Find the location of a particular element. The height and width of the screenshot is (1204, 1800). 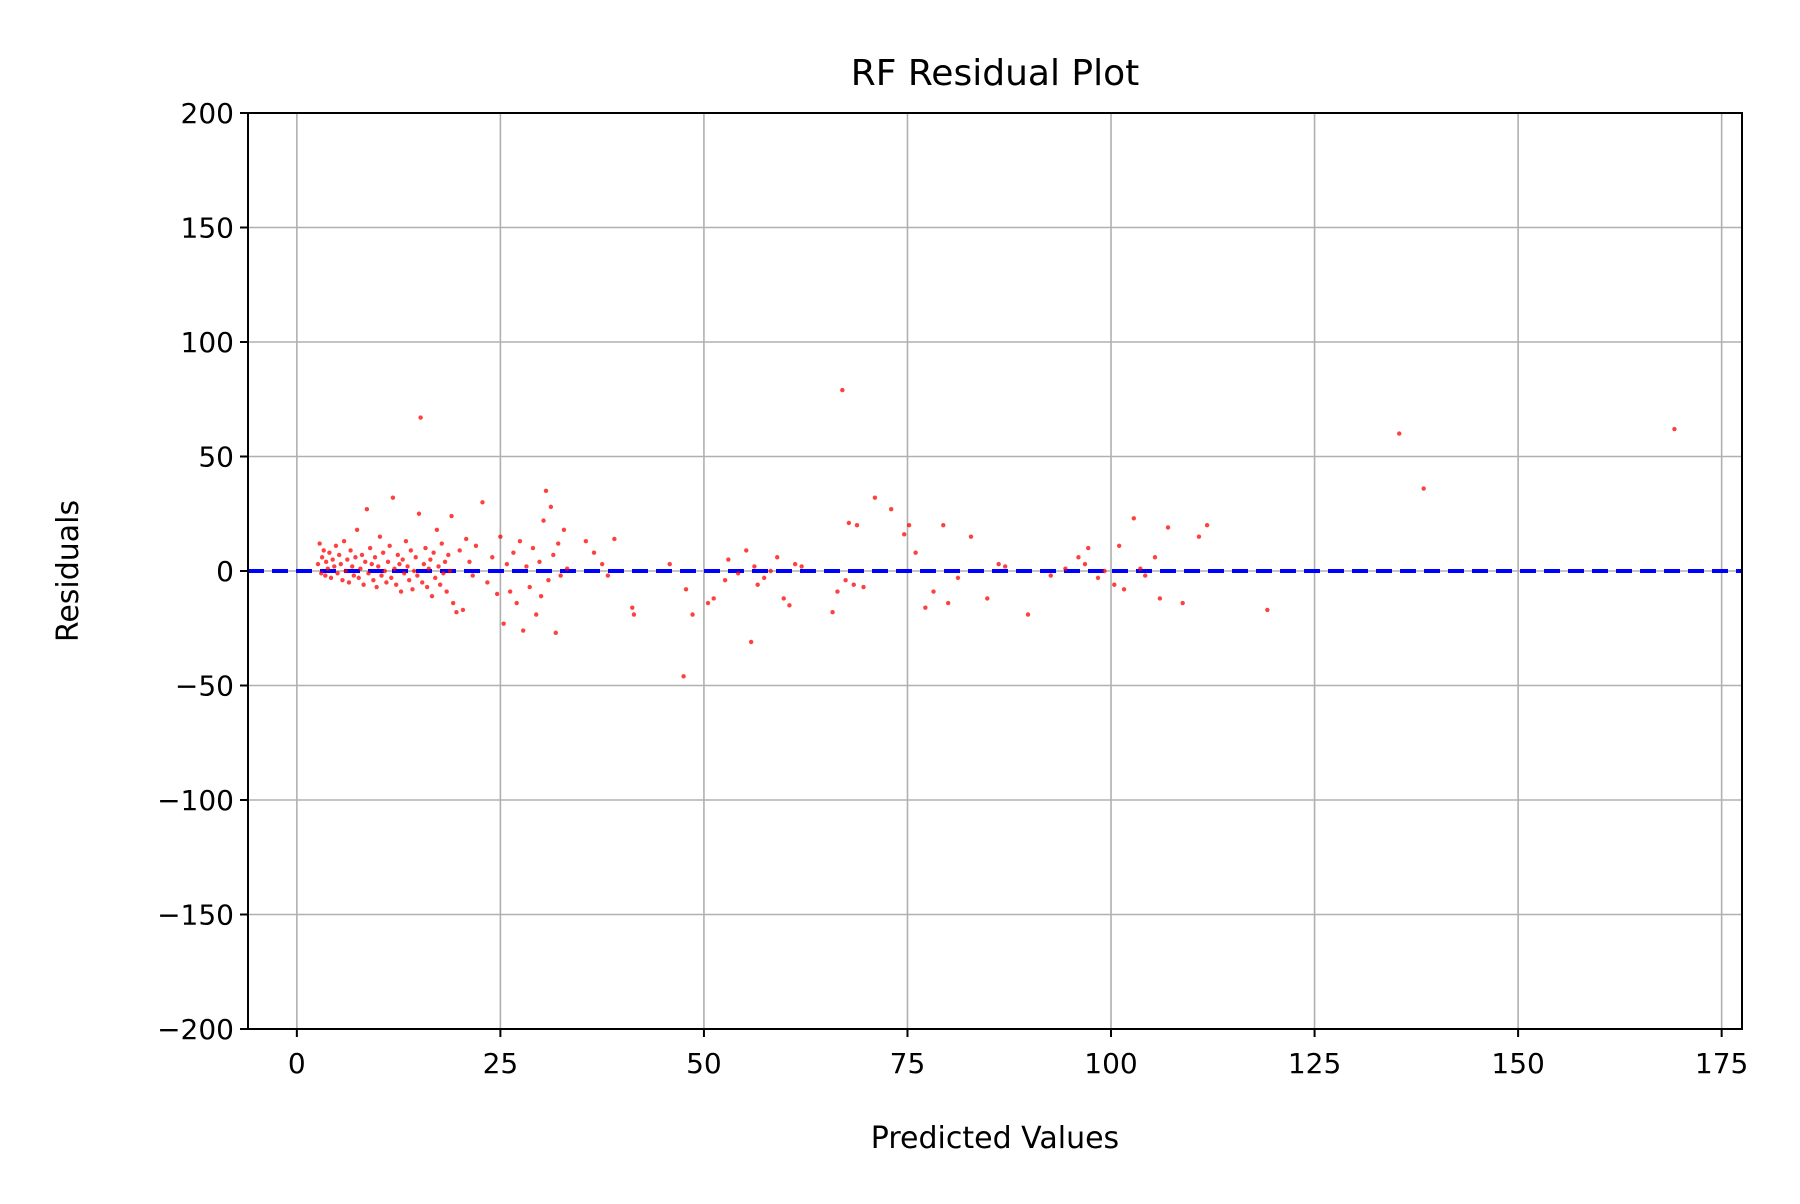

y-tick-label: −150 is located at coordinates (195, 915).